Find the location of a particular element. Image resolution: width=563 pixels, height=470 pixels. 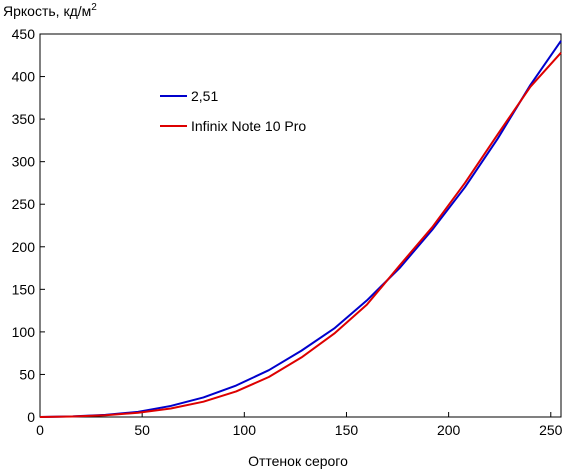

x-tick-label: 50 is located at coordinates (142, 430).